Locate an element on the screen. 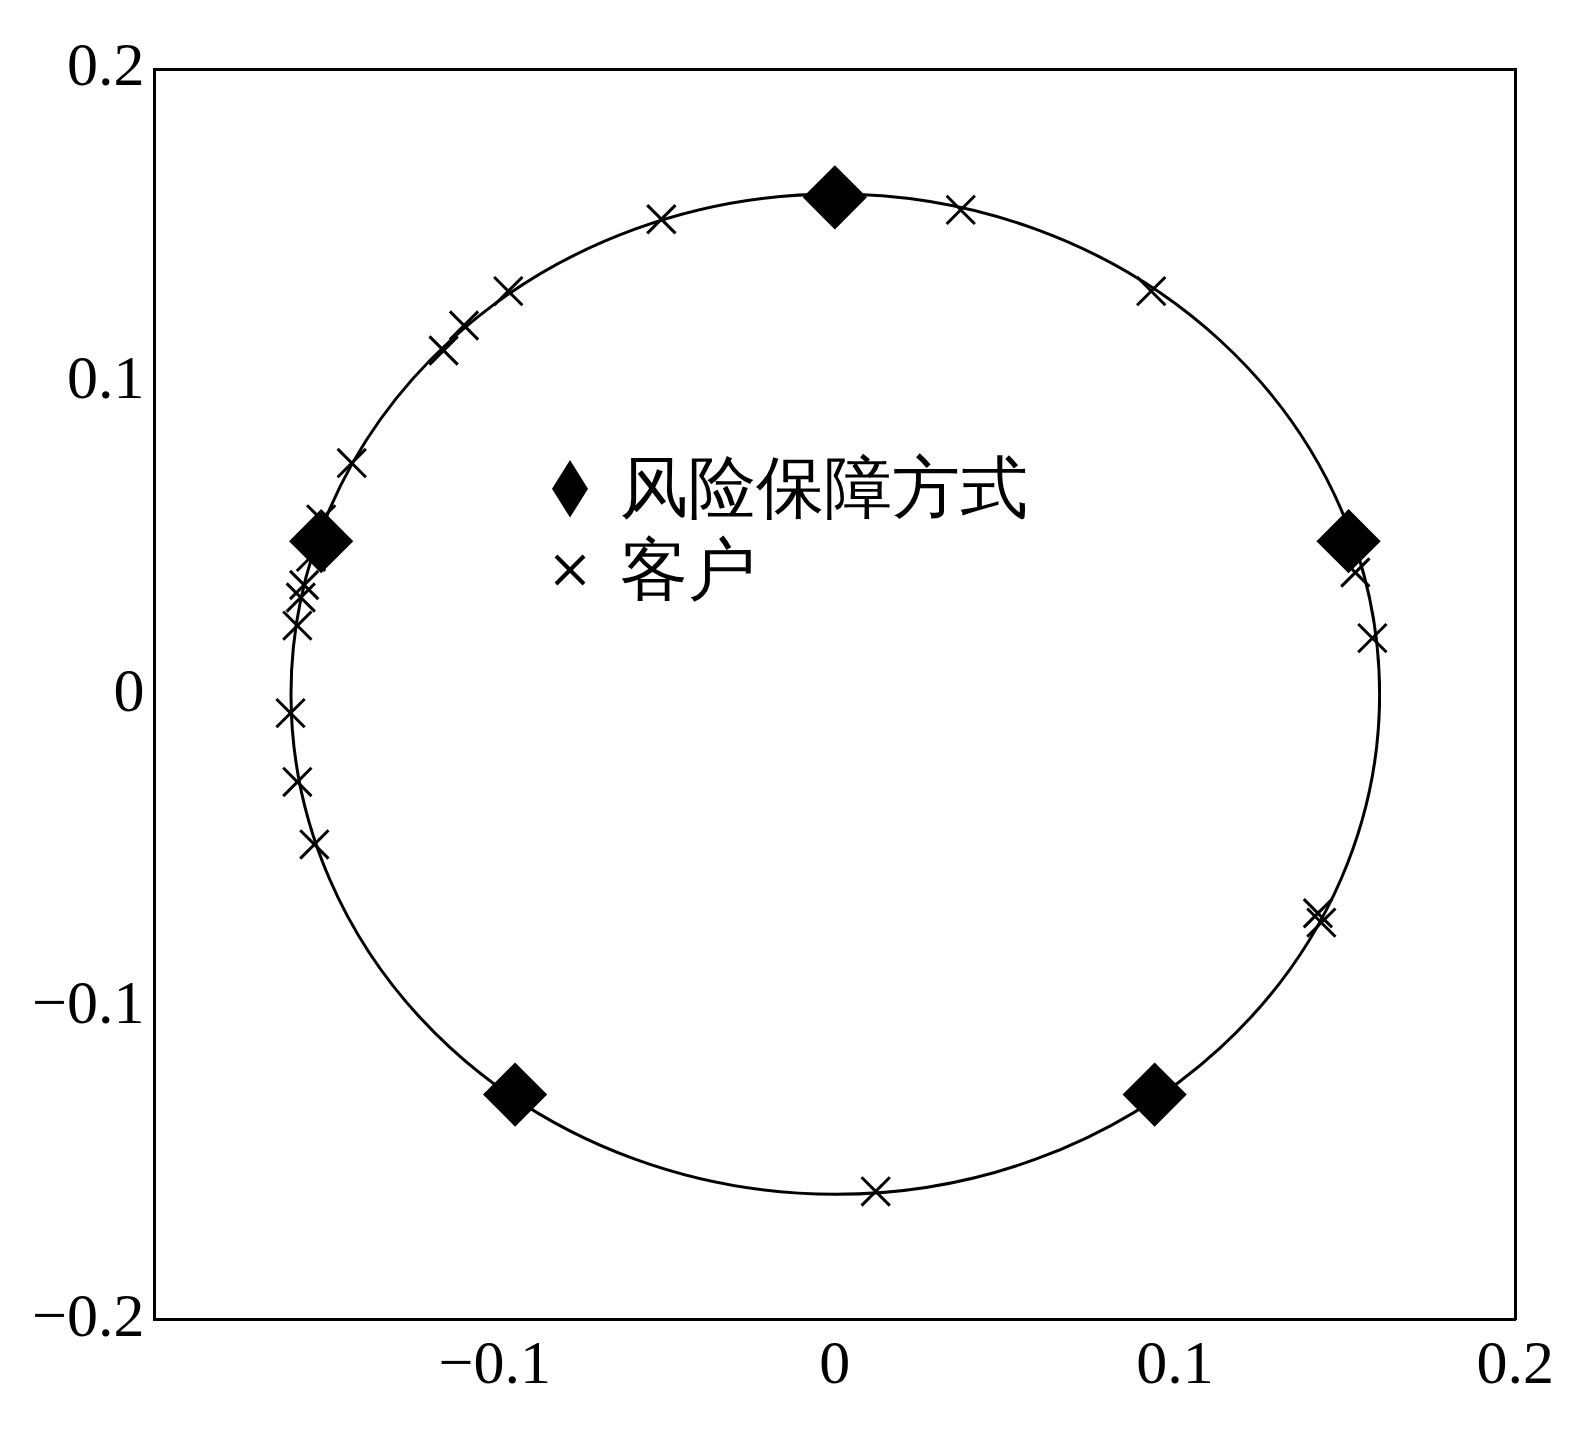 Image resolution: width=1588 pixels, height=1451 pixels. legend-label: 风险保障方式 is located at coordinates (824, 488).